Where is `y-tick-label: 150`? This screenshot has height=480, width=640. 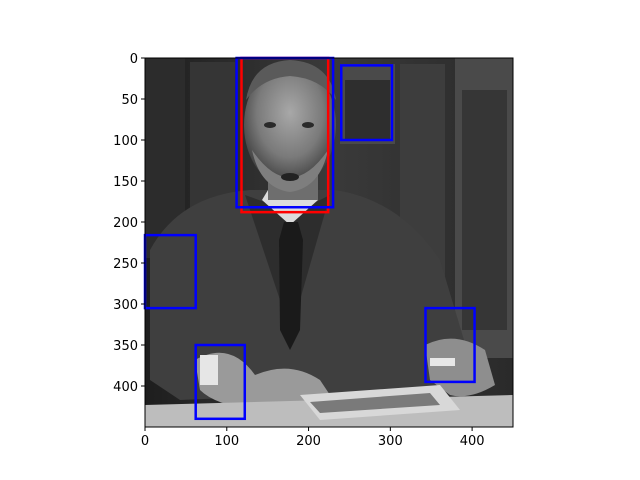
y-tick-label: 150 is located at coordinates (125, 182).